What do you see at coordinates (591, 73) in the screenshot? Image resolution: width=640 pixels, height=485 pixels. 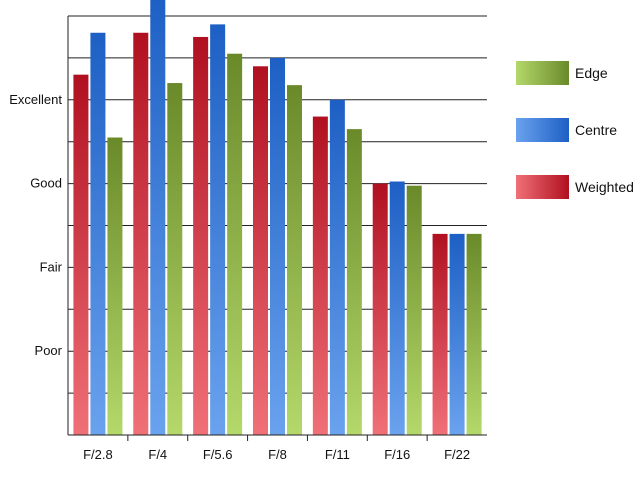 I see `legend-label-edge: Edge` at bounding box center [591, 73].